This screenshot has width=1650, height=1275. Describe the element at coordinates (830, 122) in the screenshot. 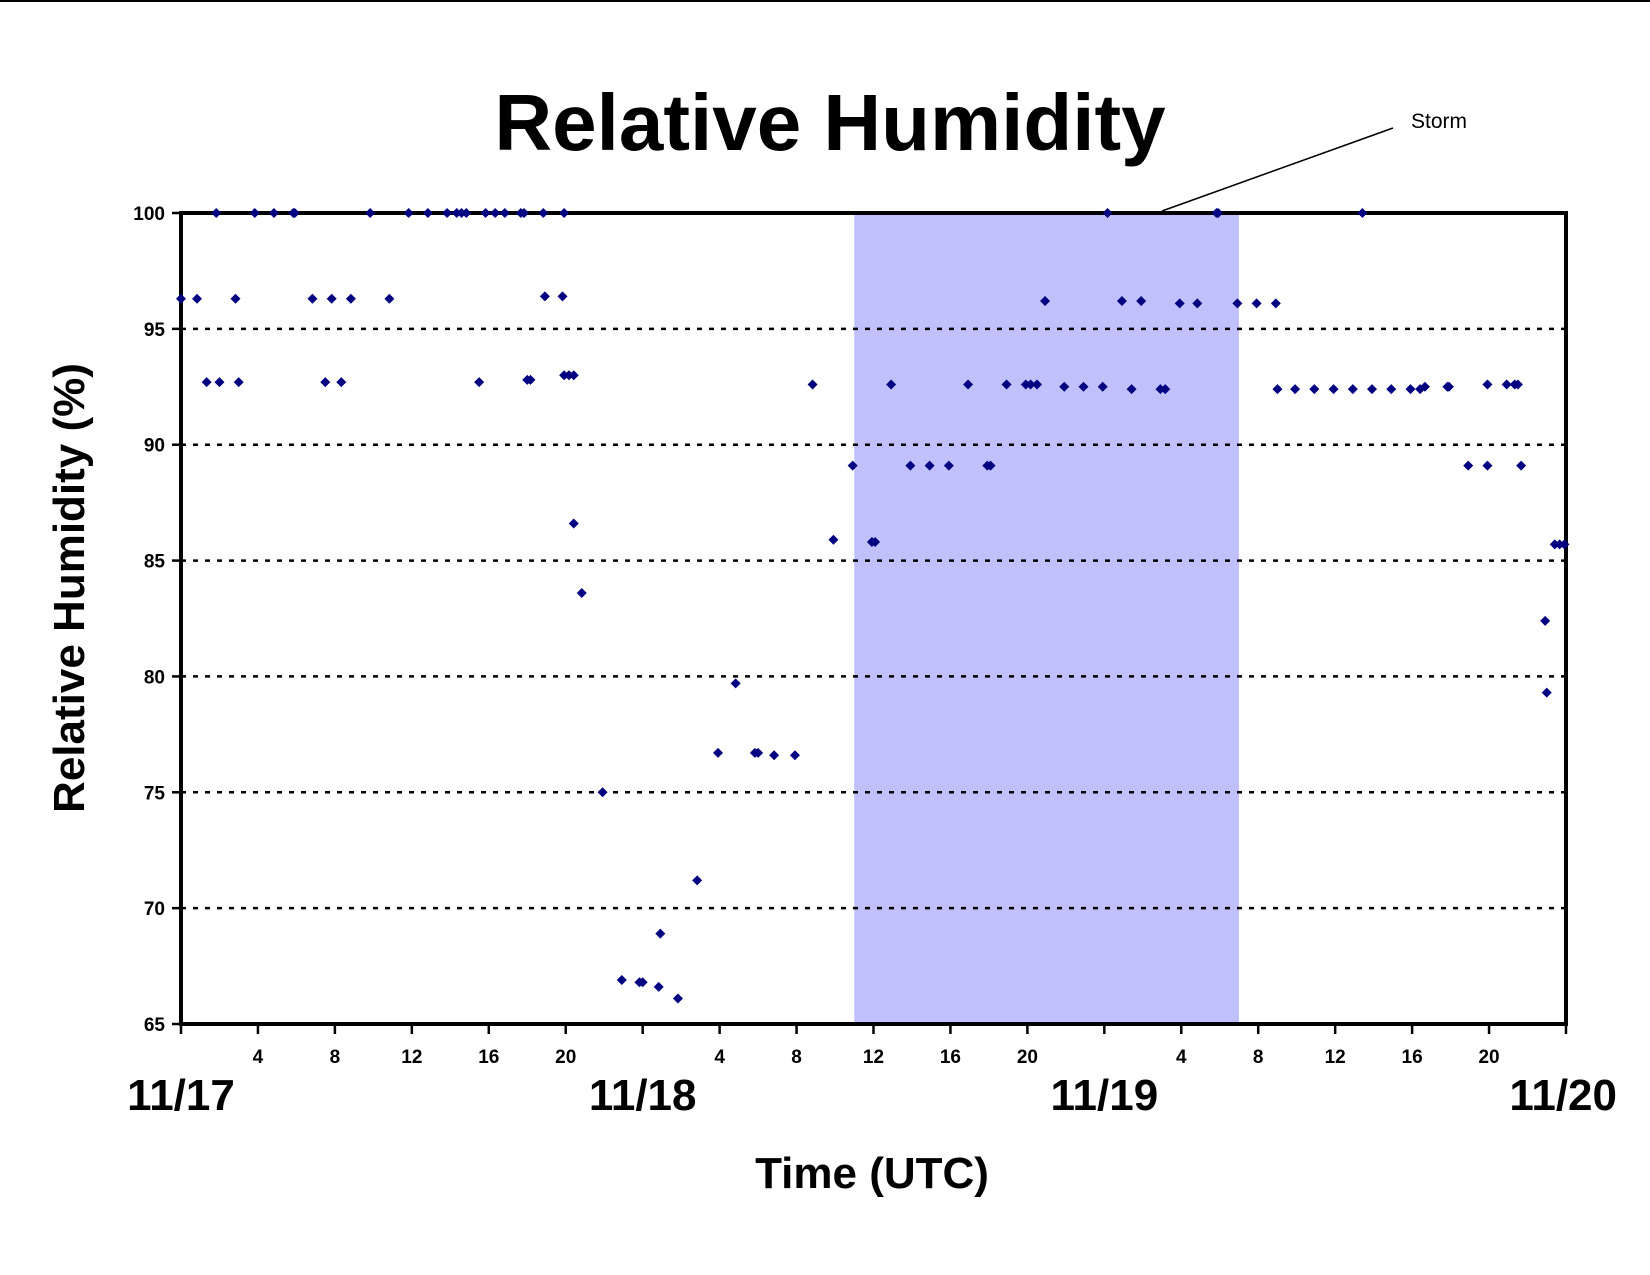

I see `chart-title: Relative Humidity` at that location.